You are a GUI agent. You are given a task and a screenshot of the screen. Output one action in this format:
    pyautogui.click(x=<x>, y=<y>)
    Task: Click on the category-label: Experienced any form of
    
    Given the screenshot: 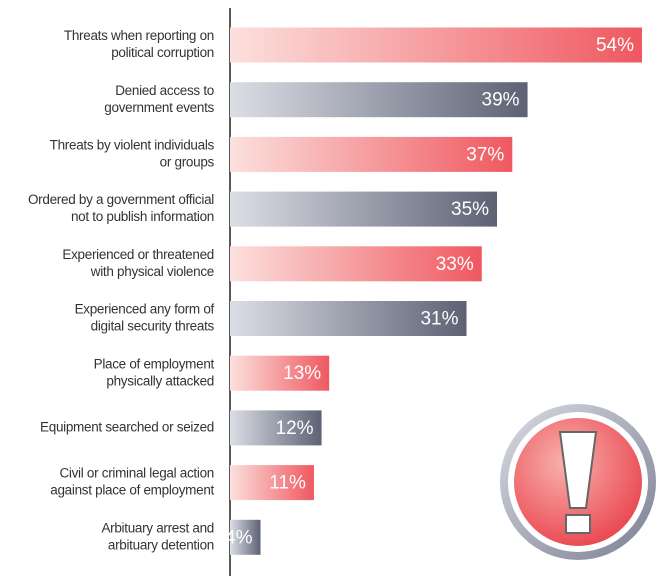 What is the action you would take?
    pyautogui.click(x=145, y=309)
    